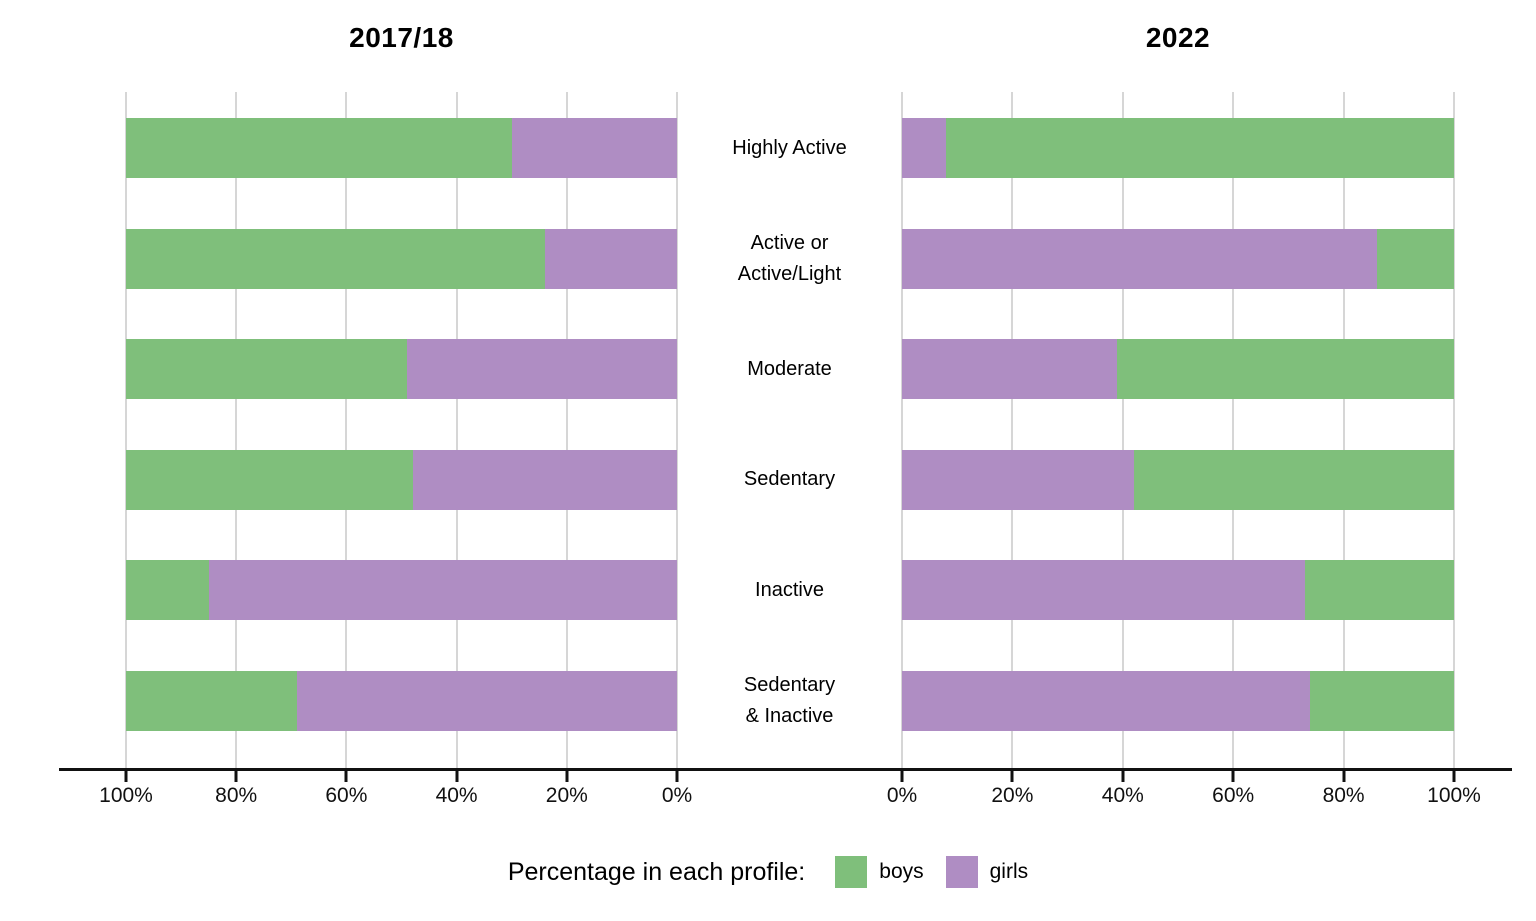  What do you see at coordinates (789, 147) in the screenshot?
I see `category-label: Highly Active` at bounding box center [789, 147].